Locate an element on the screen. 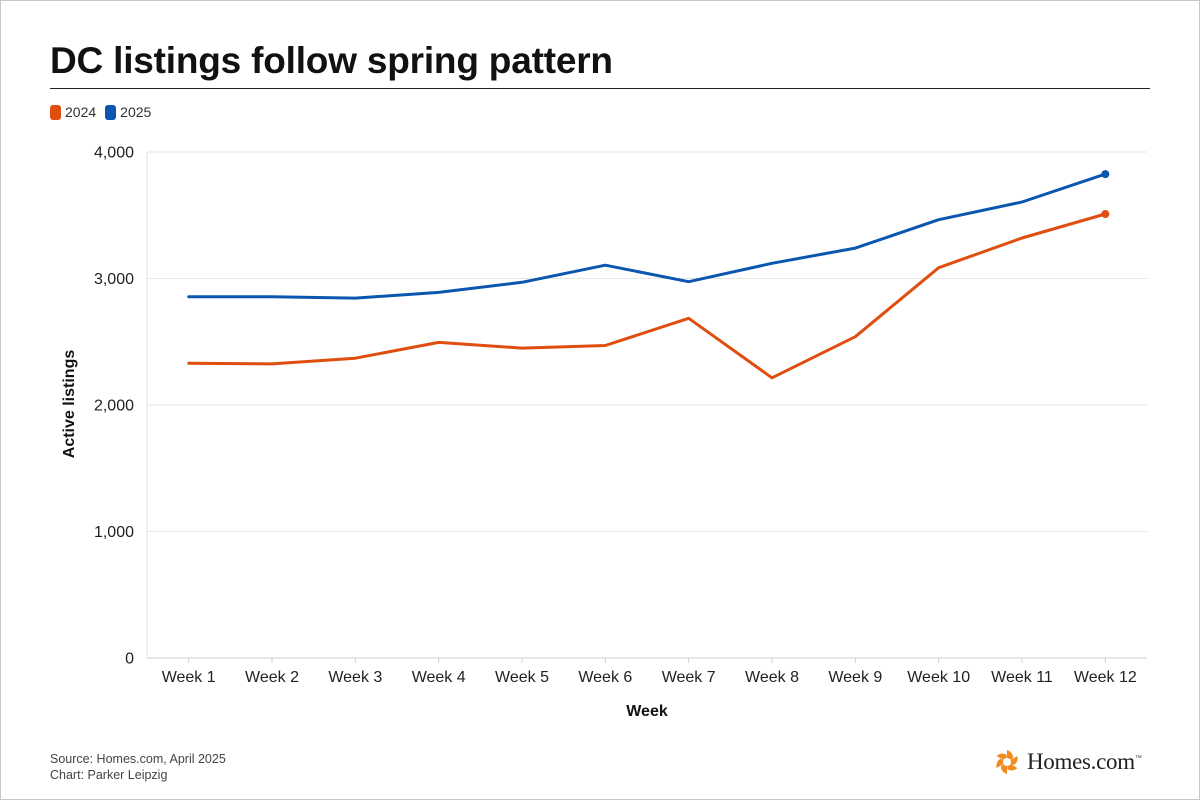  logo-center is located at coordinates (1007, 762).